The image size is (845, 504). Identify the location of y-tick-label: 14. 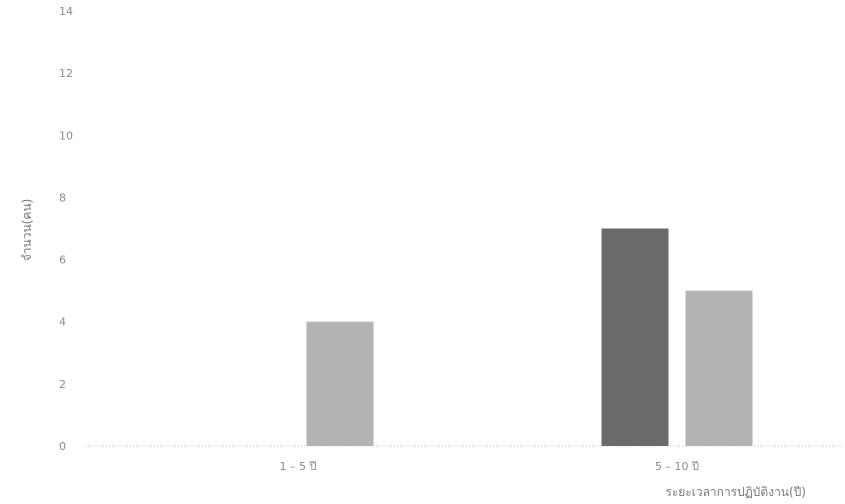
(66, 11).